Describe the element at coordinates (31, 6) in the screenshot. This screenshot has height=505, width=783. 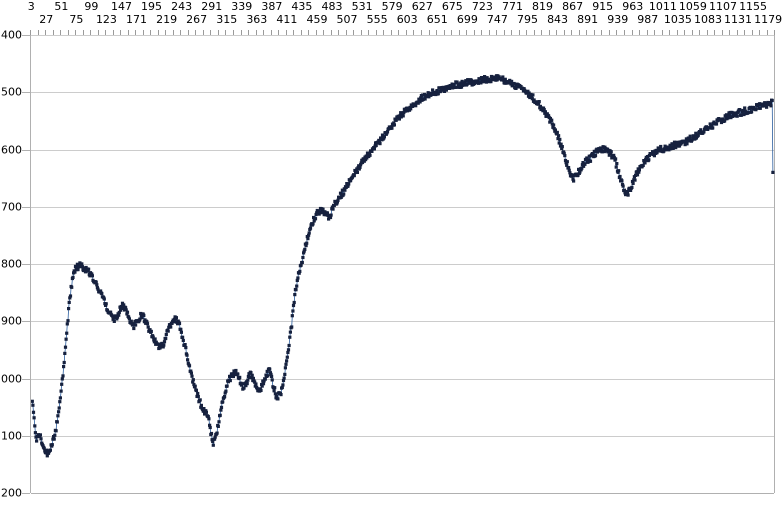
I see `x-axis-tick-label: 3` at that location.